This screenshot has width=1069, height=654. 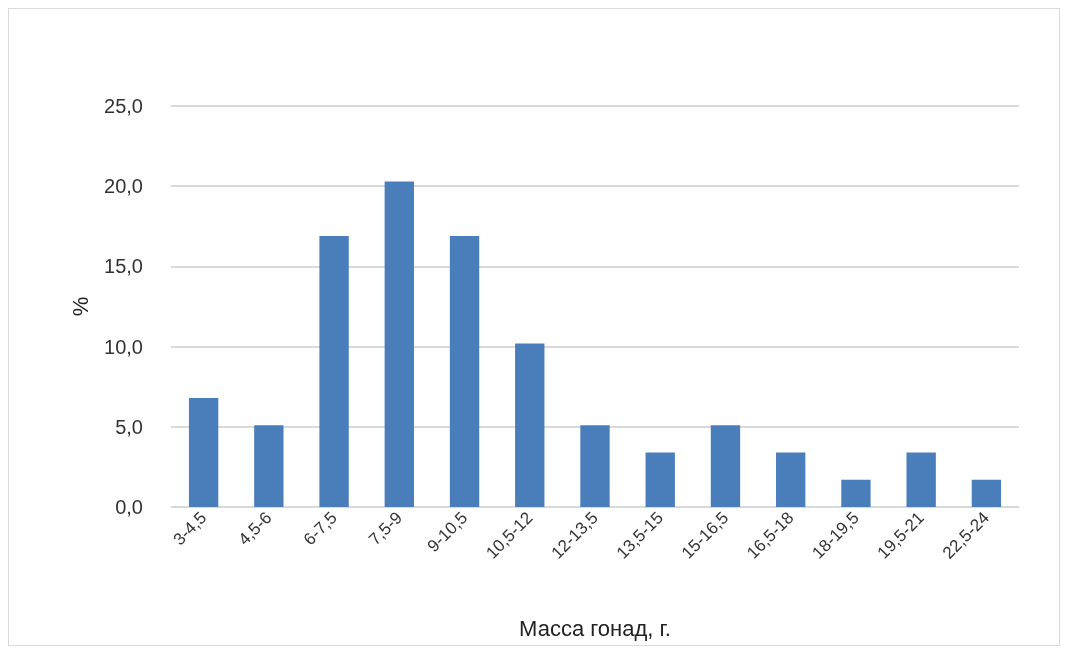 I want to click on y-tick-label: 10,0, so click(x=123, y=346).